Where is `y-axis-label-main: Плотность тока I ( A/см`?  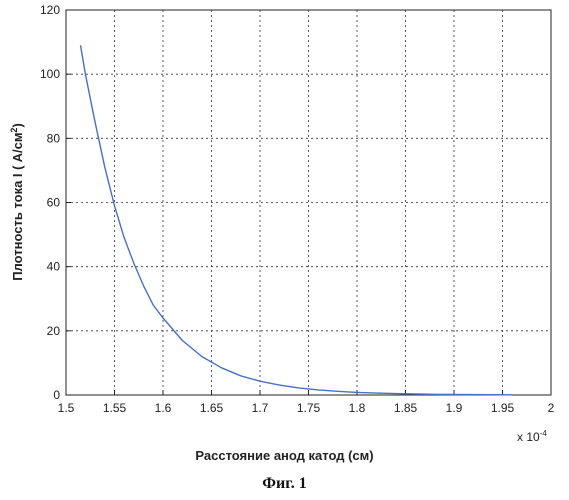
y-axis-label-main: Плотность тока I ( A/см is located at coordinates (17, 207).